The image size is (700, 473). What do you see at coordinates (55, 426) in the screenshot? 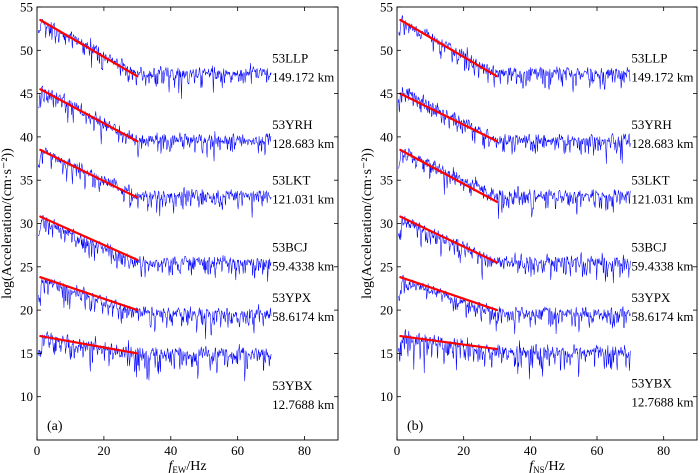
I see `panel-tag: (a)` at bounding box center [55, 426].